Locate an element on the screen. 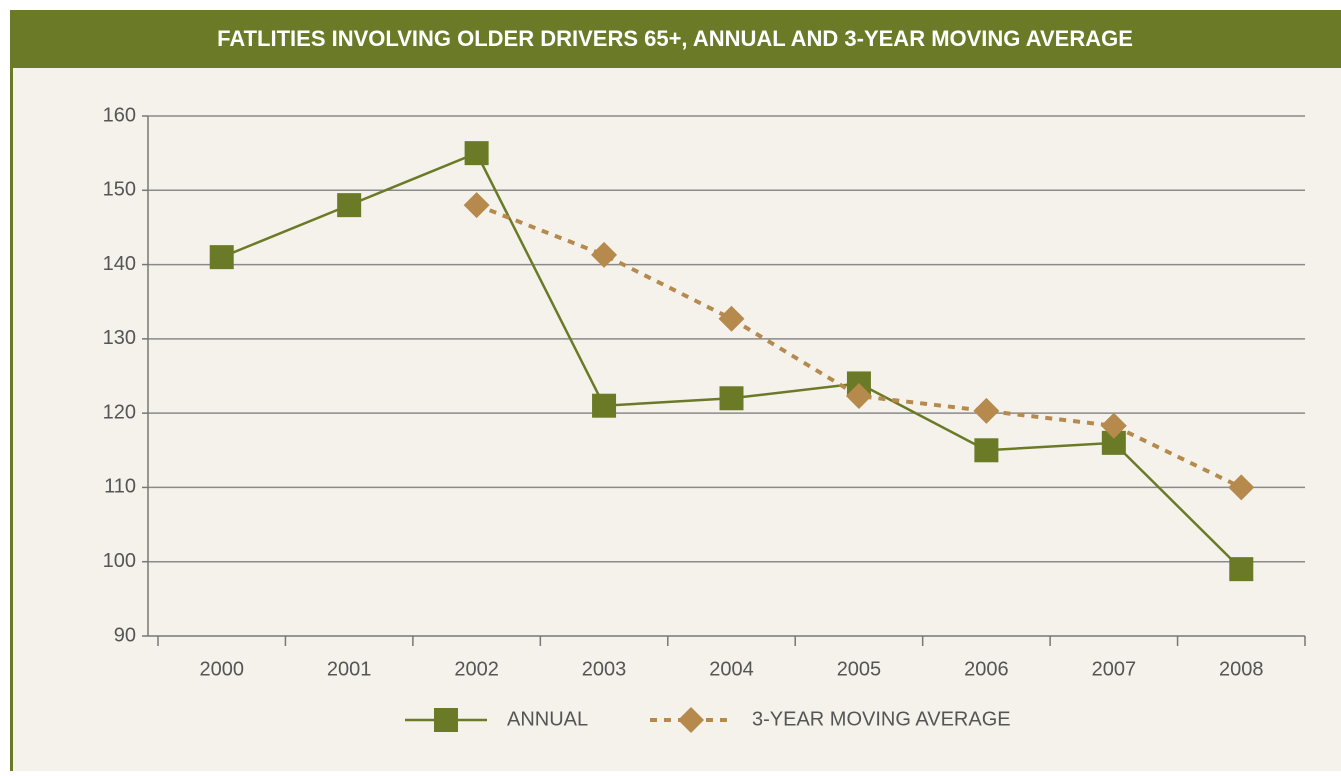 This screenshot has width=1341, height=776. x-tick-label: 2007 is located at coordinates (1114, 669).